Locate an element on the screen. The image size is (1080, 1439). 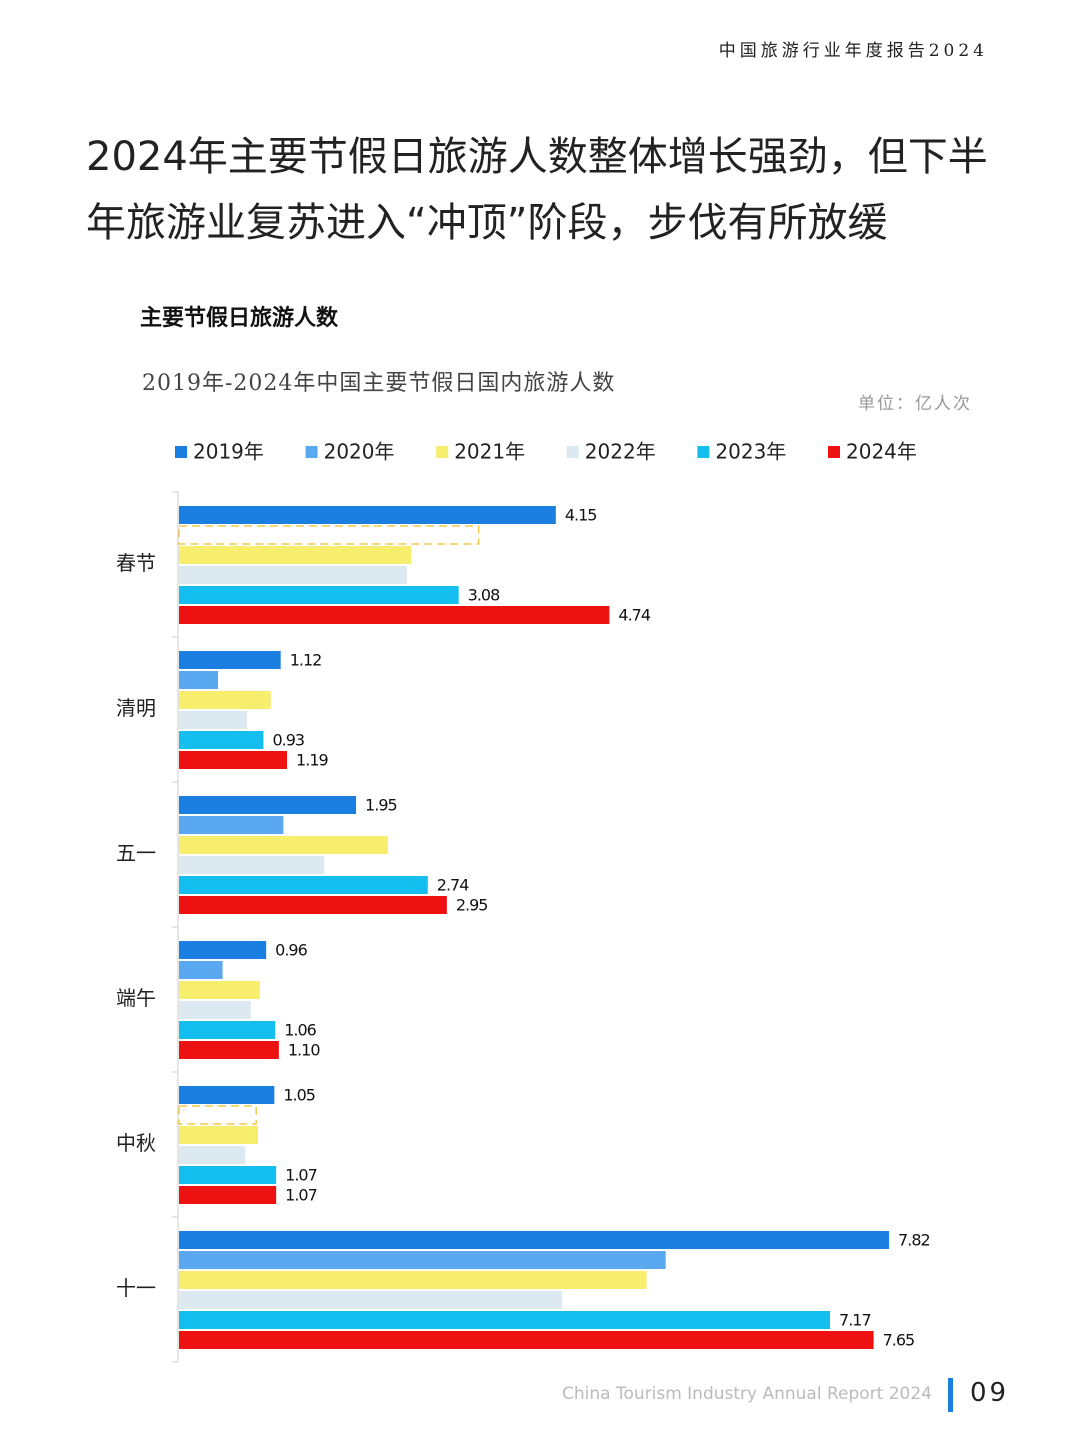
category-label: 中秋 is located at coordinates (136, 1143).